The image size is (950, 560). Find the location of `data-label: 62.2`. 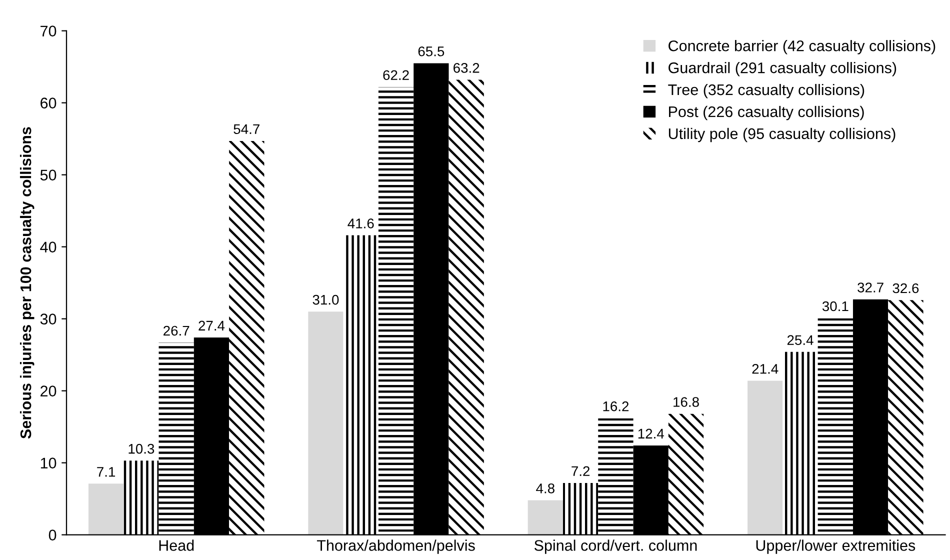

data-label: 62.2 is located at coordinates (396, 75).